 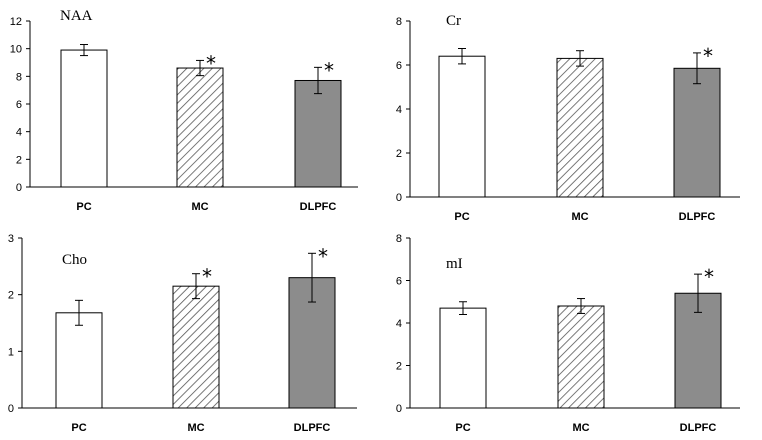 What do you see at coordinates (453, 21) in the screenshot?
I see `panel-title: Cr` at bounding box center [453, 21].